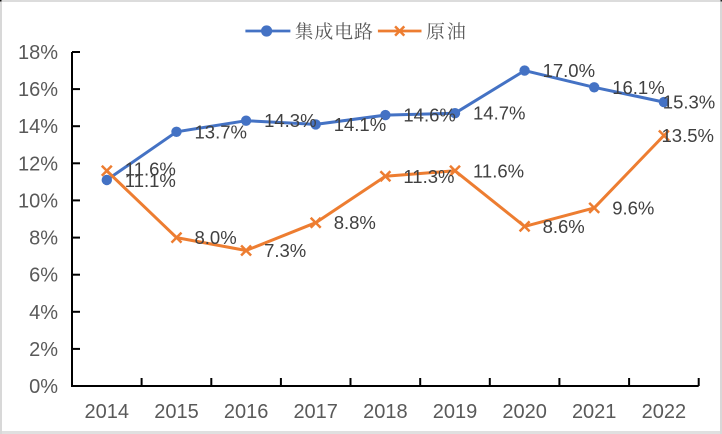  I want to click on svg-text: 14.7%, so click(499, 113).